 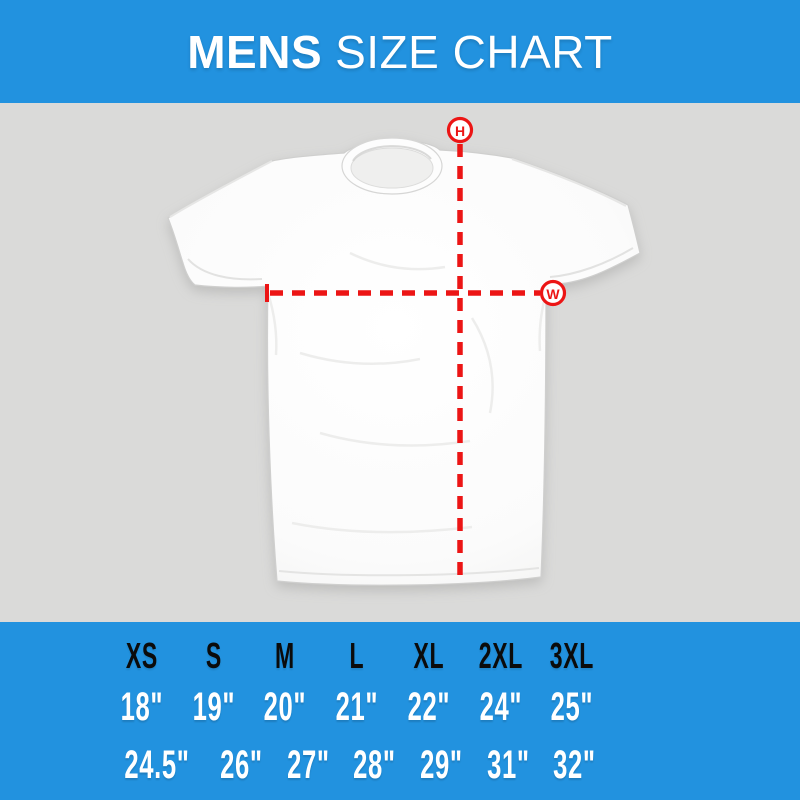 I want to click on height-value: 28", so click(x=374, y=765).